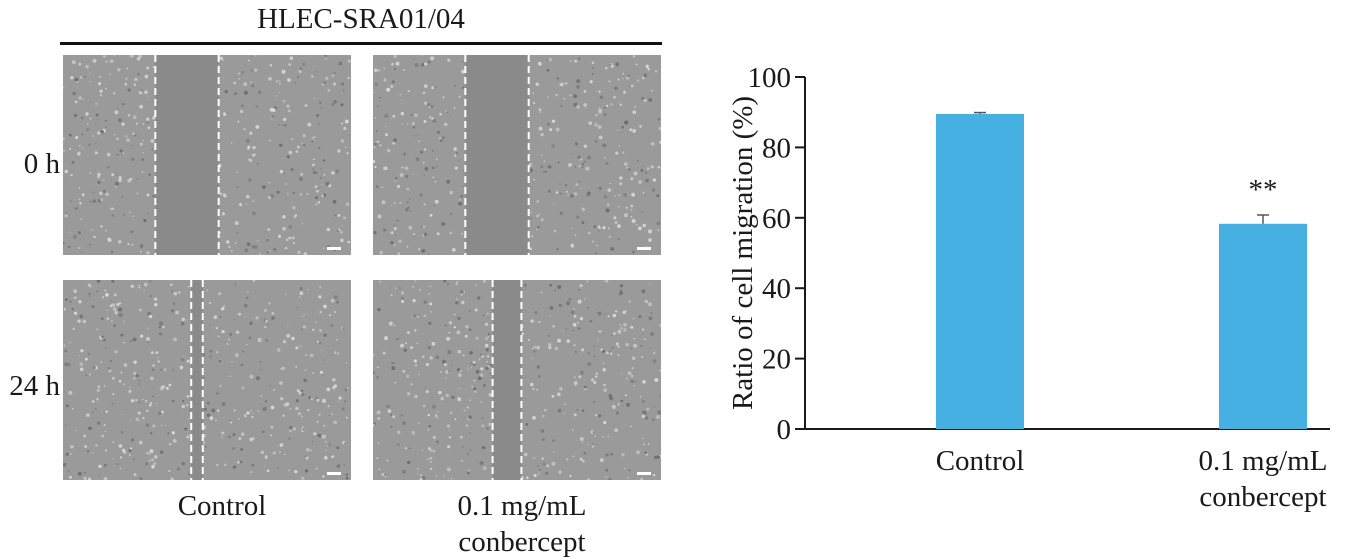 This screenshot has width=1351, height=559. I want to click on panel-divider, so click(361, 43).